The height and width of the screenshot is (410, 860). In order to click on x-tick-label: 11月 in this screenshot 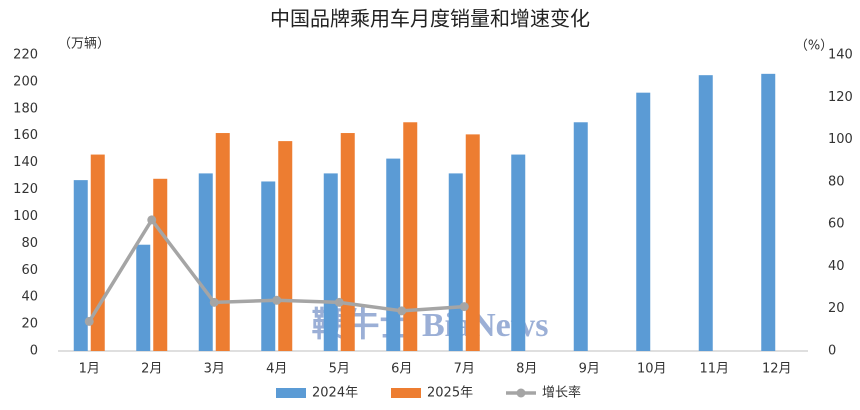, I will do `click(714, 369)`.